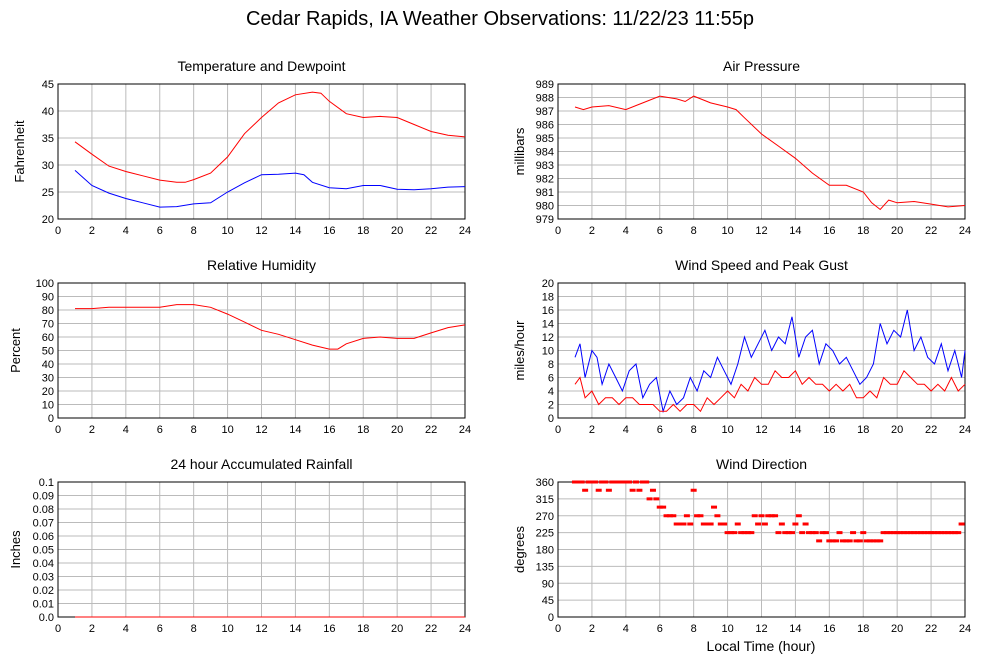 This screenshot has height=660, width=1000. I want to click on plot-frame, so click(761, 549).